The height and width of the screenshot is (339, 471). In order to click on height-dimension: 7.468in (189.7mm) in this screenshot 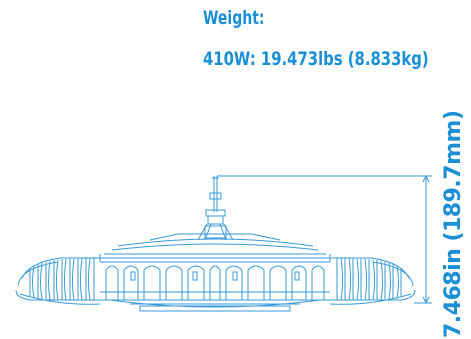, I will do `click(454, 224)`.